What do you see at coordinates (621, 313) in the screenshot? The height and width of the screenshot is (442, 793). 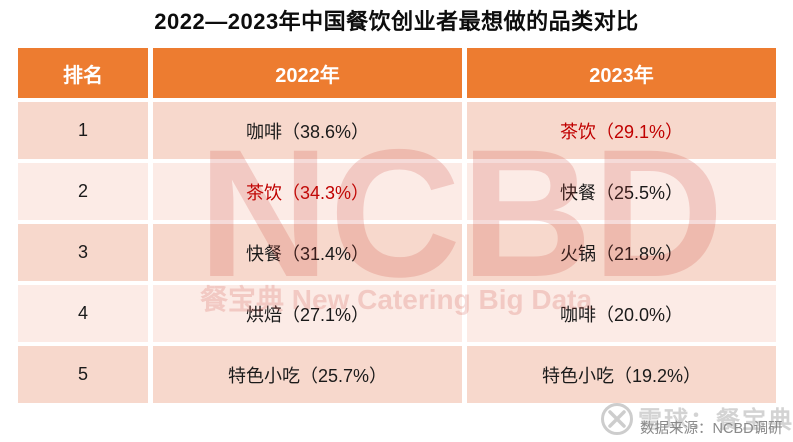 I see `category-2023-cell: 咖啡（20.0%）` at bounding box center [621, 313].